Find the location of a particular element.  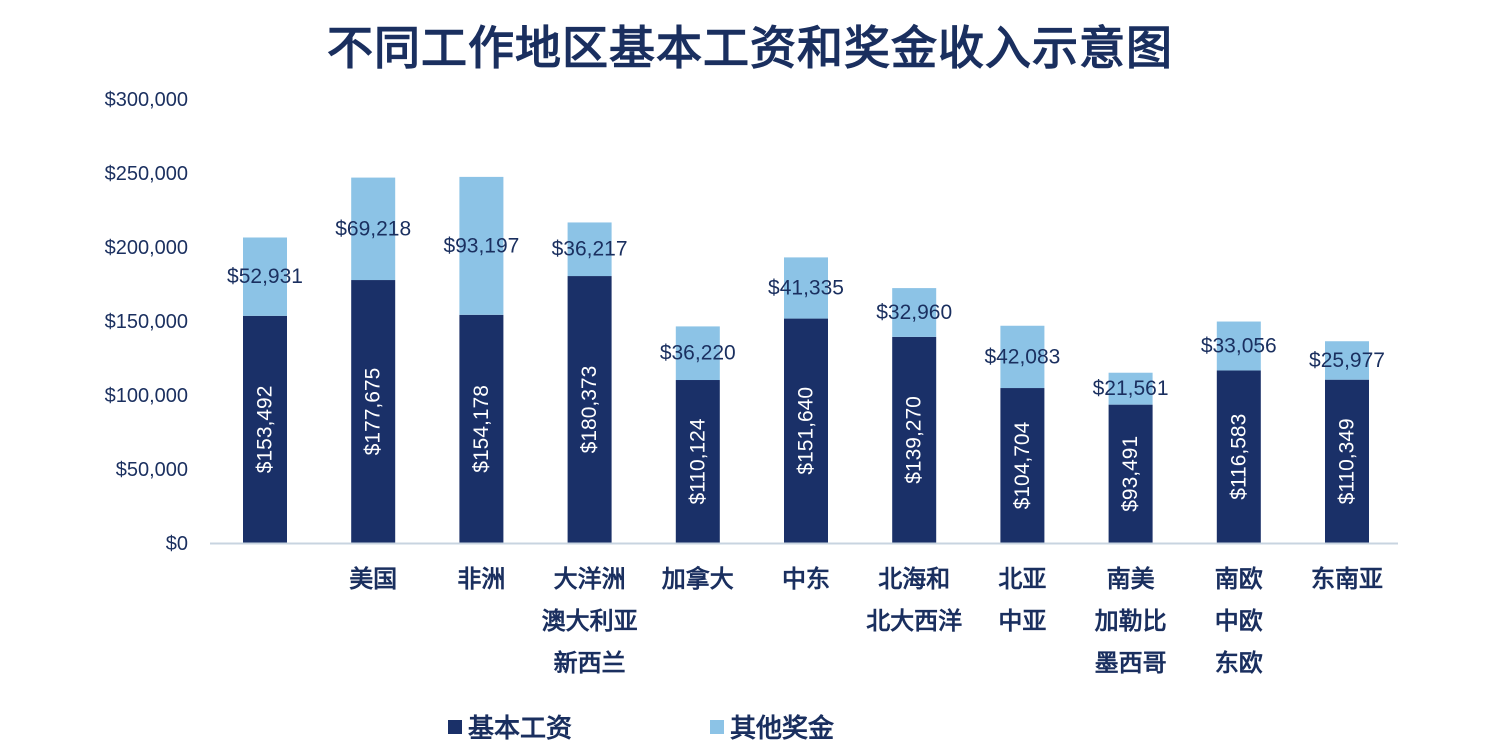

data-label-bonus: $32,960 is located at coordinates (914, 312).